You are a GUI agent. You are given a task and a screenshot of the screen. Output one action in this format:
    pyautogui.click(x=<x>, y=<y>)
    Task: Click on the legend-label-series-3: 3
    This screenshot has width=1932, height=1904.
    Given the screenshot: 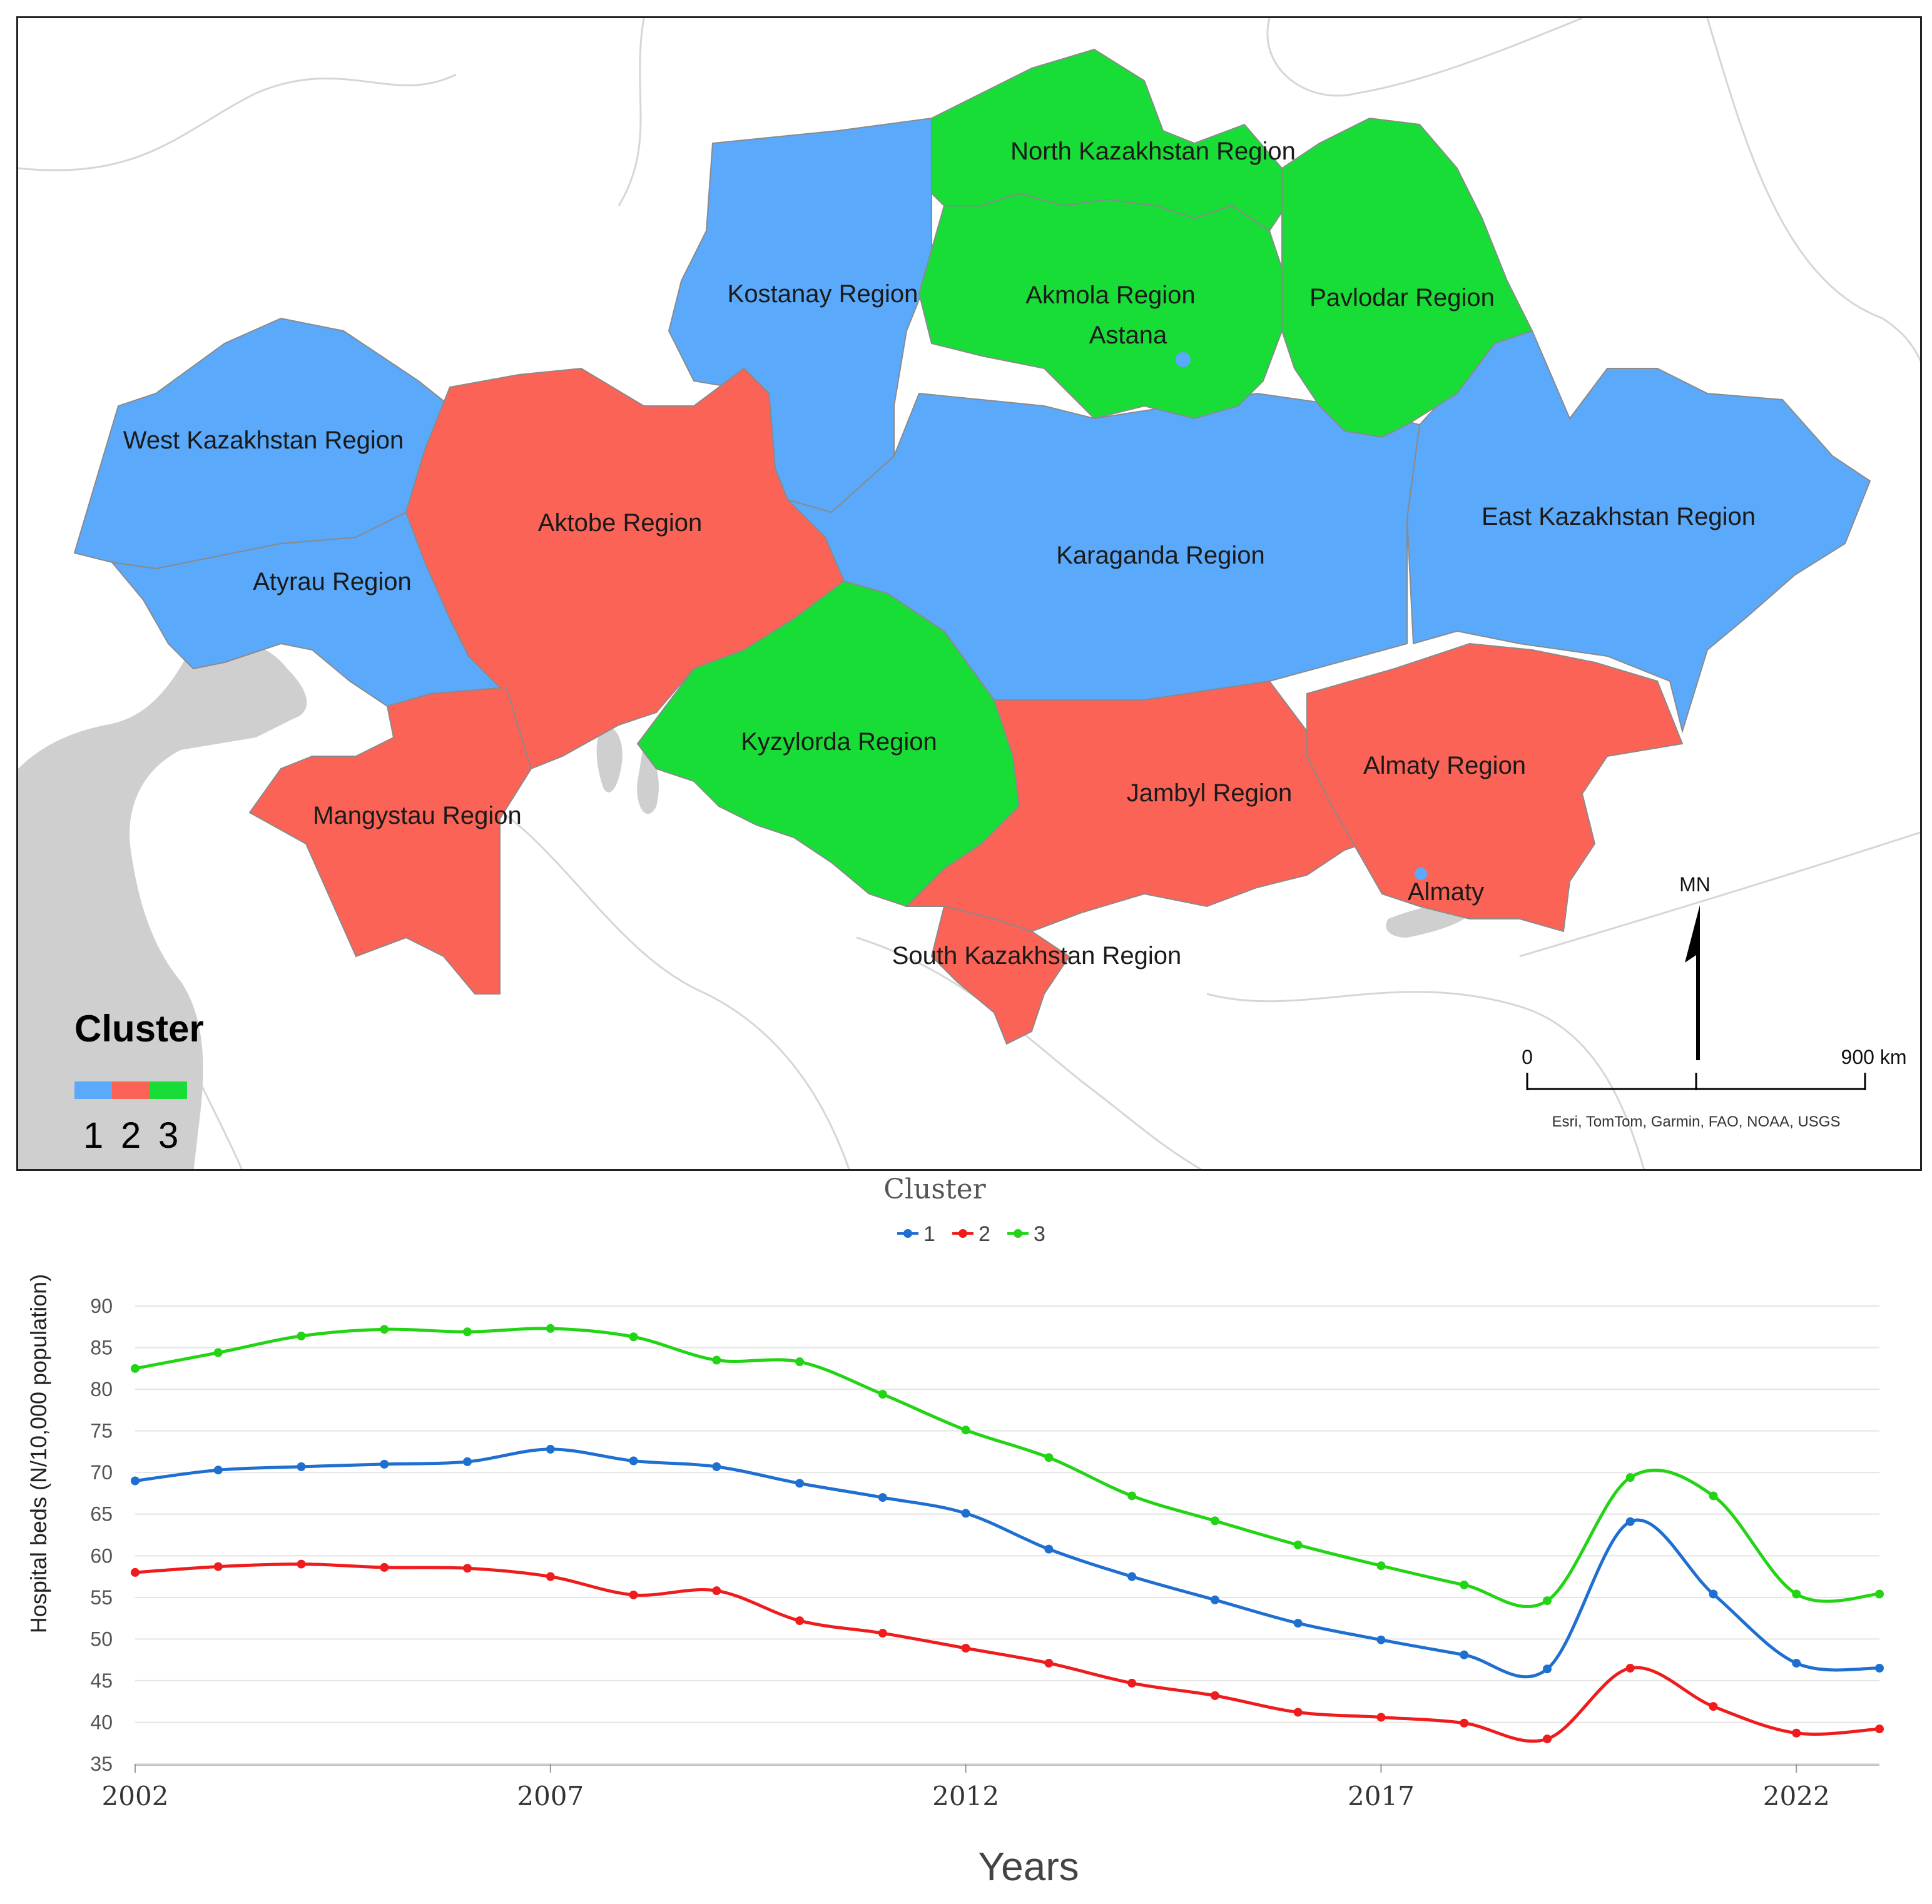 What is the action you would take?
    pyautogui.click(x=1039, y=1234)
    